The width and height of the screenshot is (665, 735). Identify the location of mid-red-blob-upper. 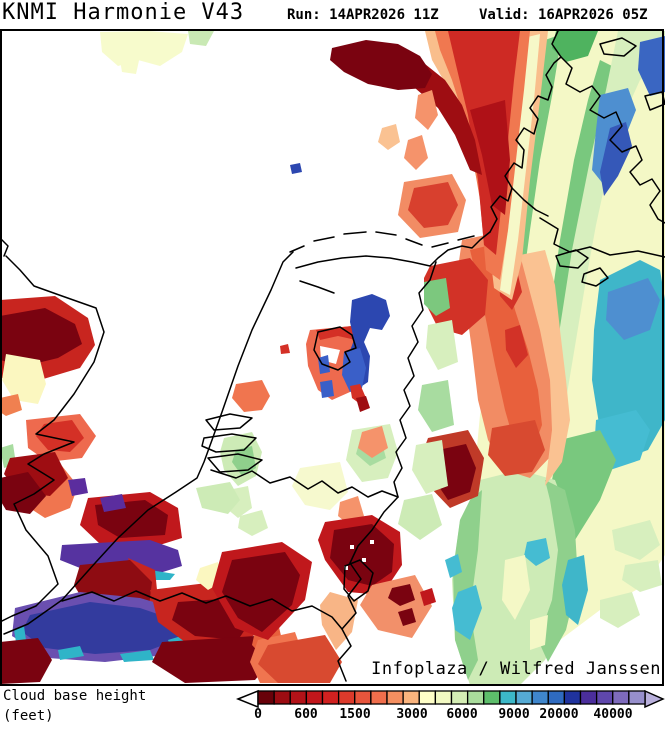
(456, 296).